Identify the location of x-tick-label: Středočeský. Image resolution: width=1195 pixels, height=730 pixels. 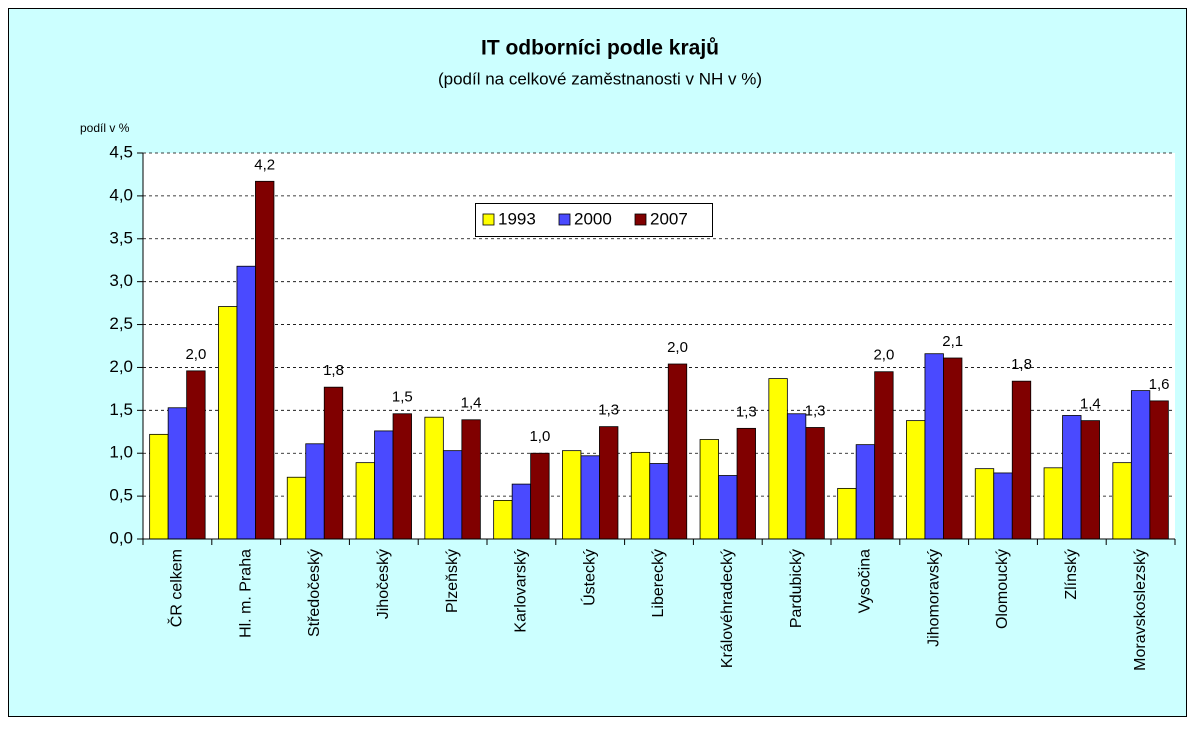
(314, 593).